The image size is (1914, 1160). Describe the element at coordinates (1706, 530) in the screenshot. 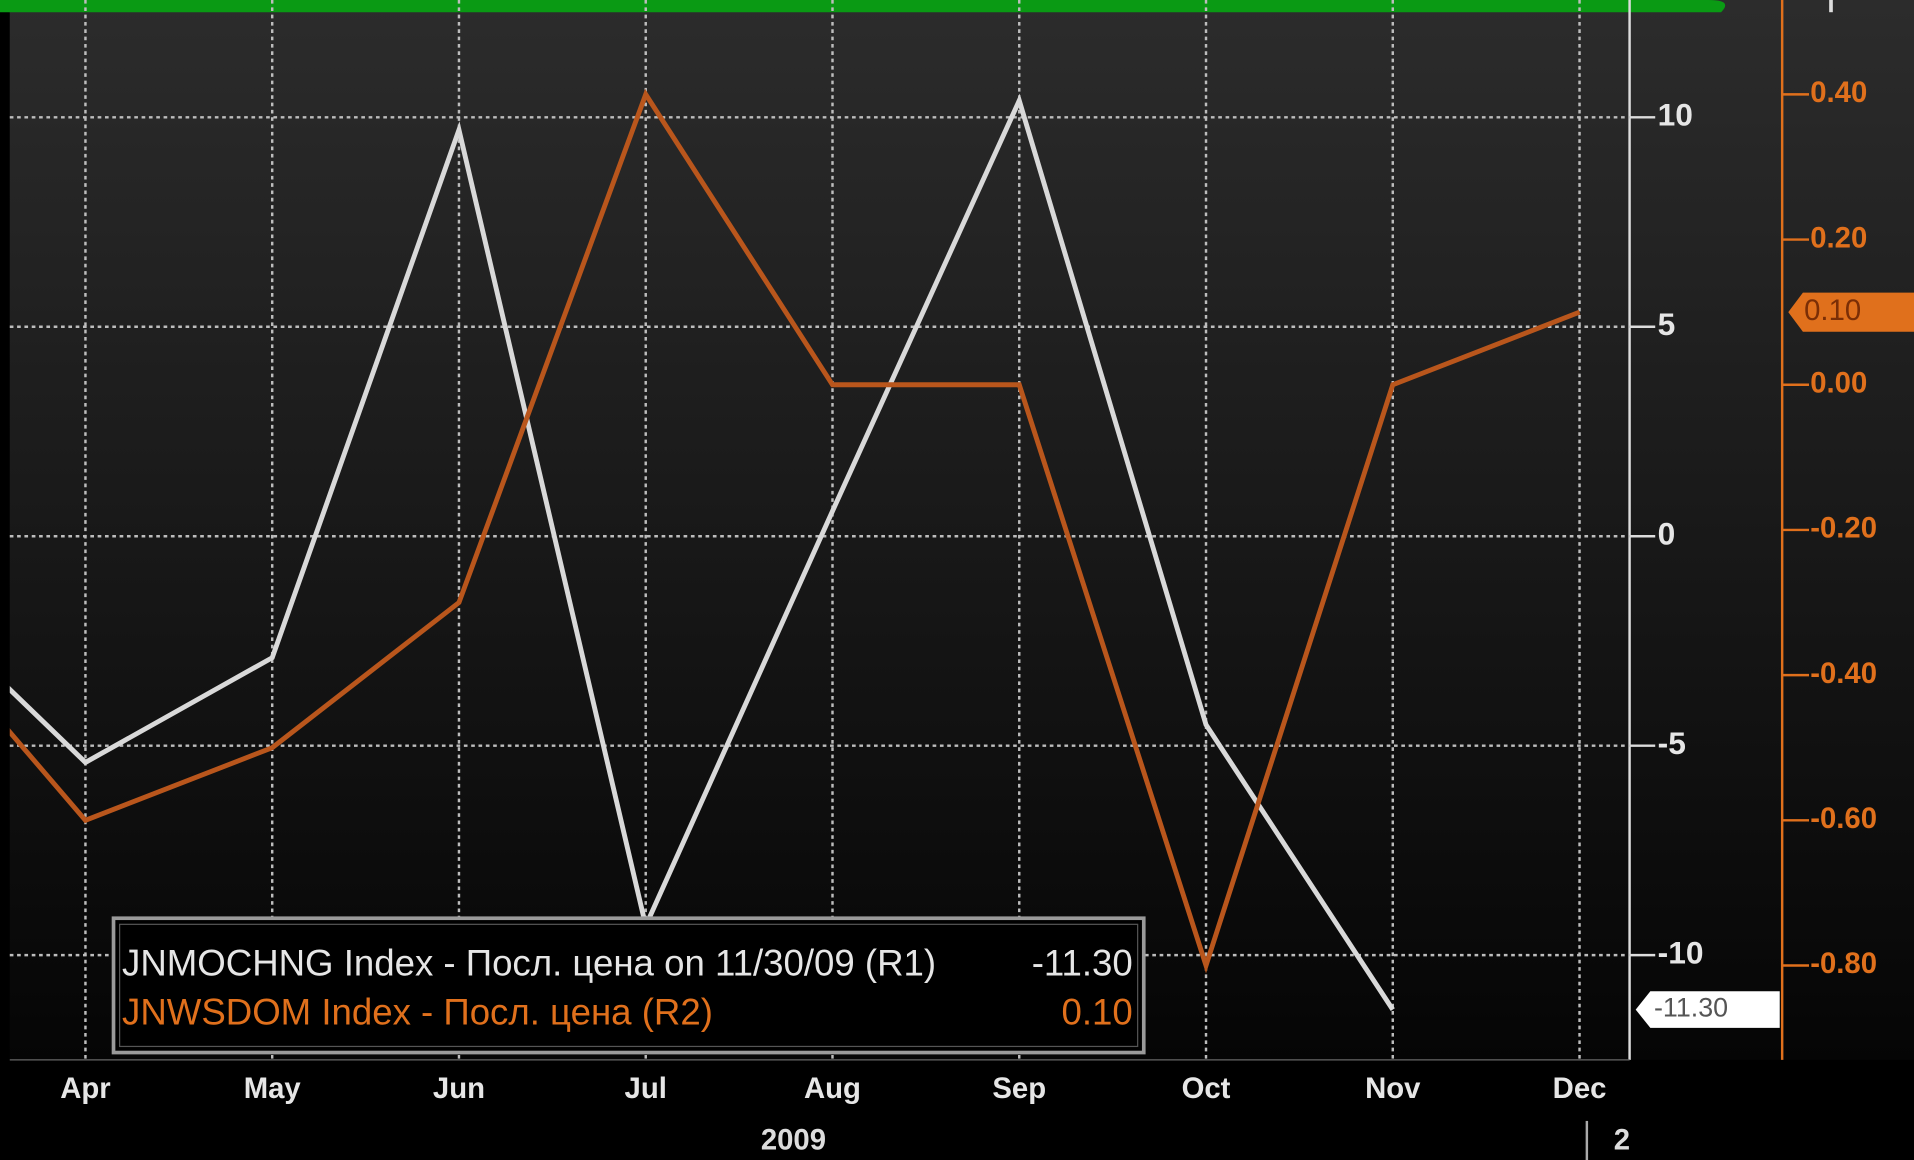

I see `r1-axis-area` at that location.